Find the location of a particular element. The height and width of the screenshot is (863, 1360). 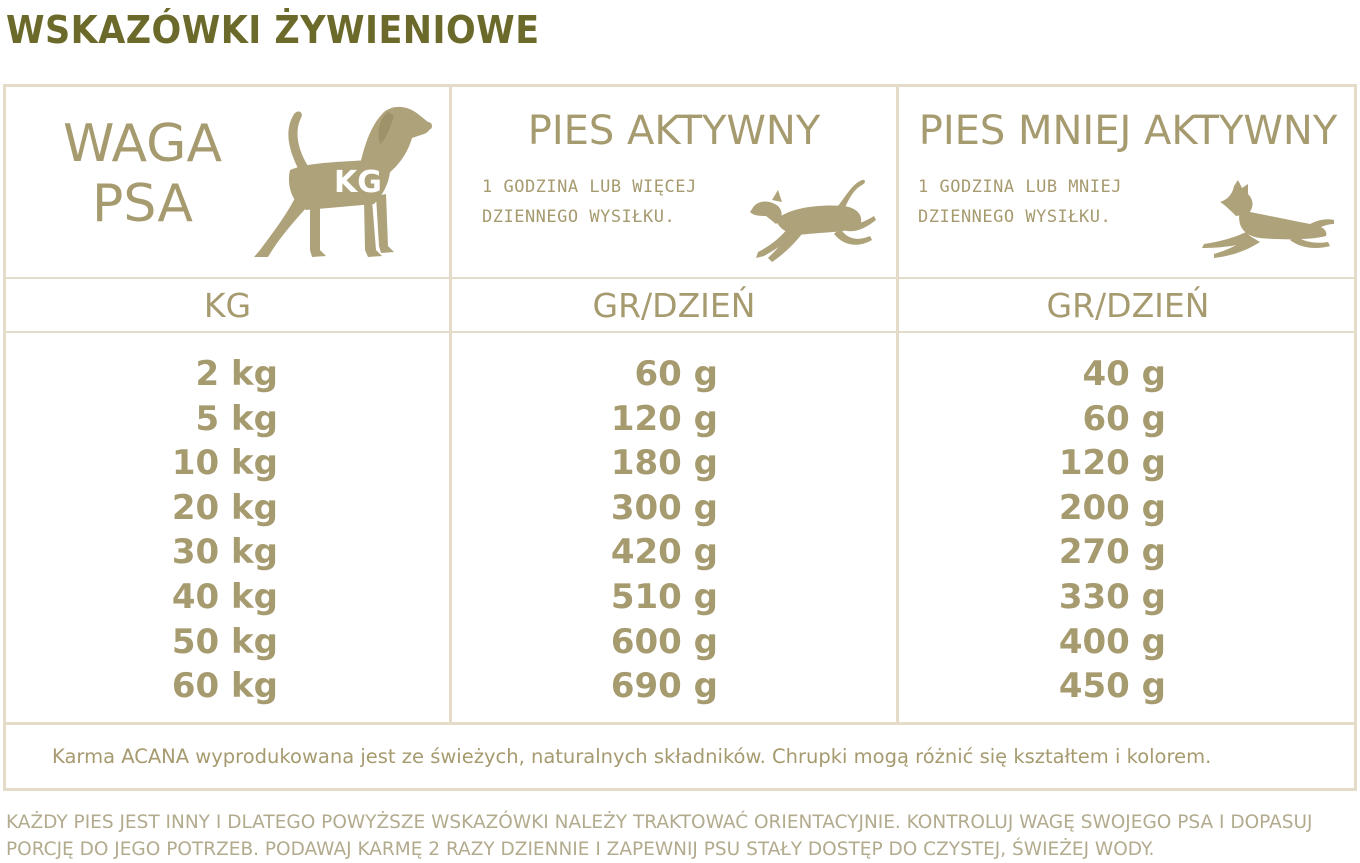

less-active-portion: 400 g is located at coordinates (1112, 641).